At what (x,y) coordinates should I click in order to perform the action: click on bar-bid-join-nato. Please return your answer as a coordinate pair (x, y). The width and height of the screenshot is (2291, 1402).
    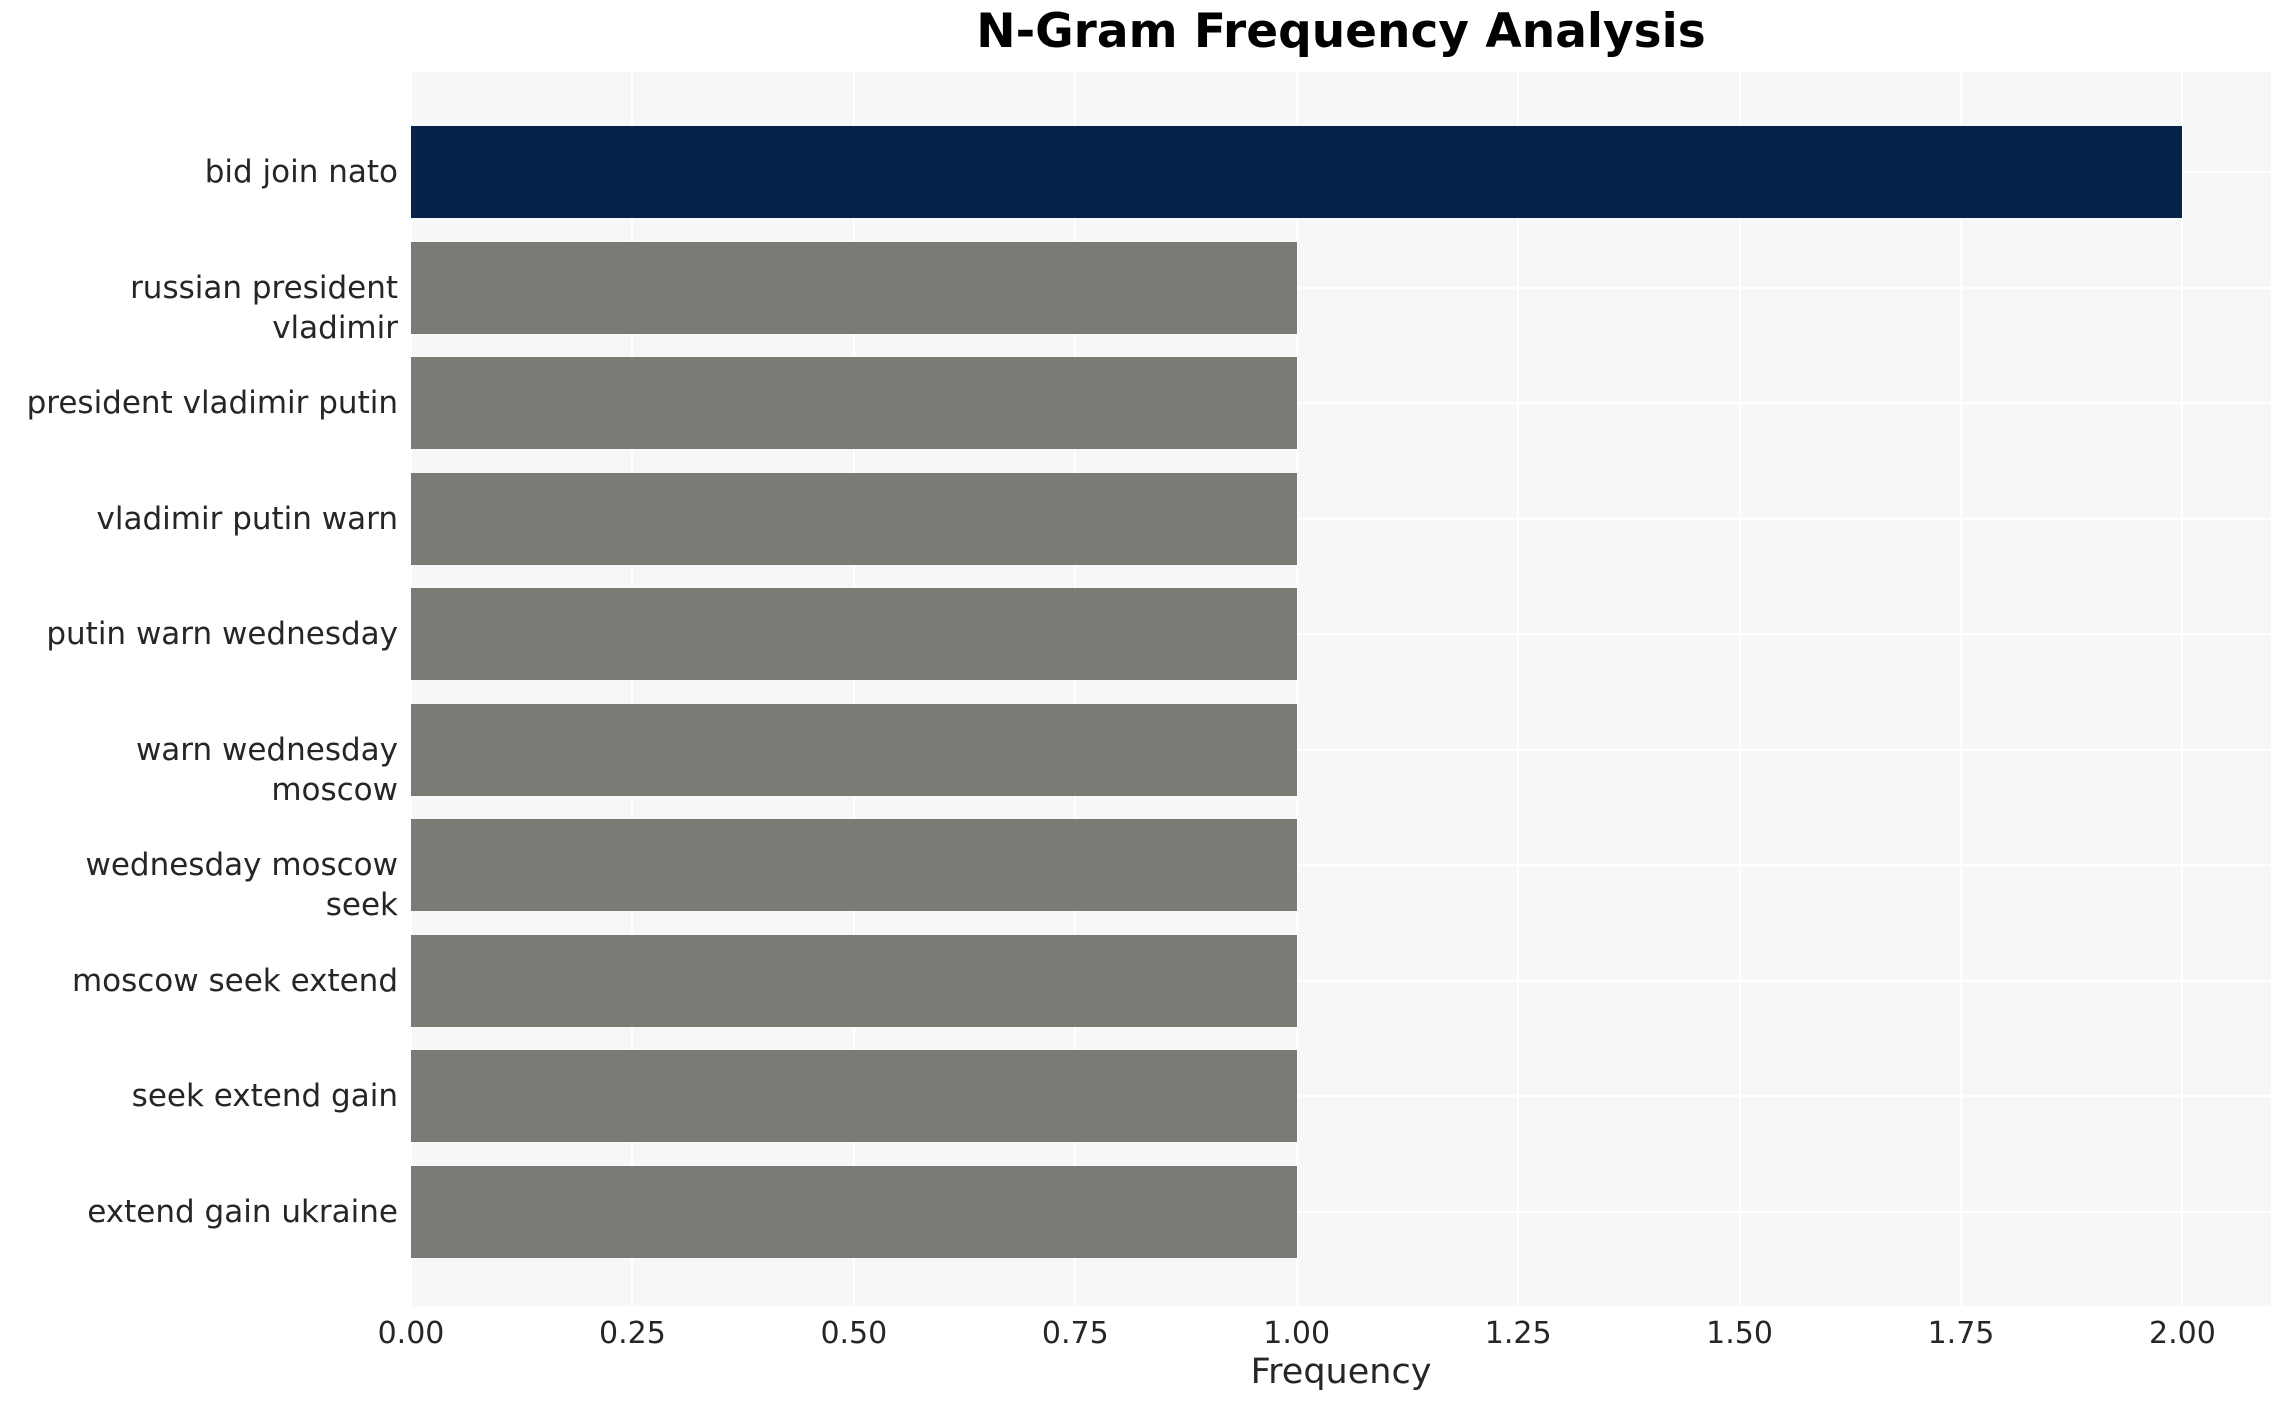
    Looking at the image, I should click on (1297, 172).